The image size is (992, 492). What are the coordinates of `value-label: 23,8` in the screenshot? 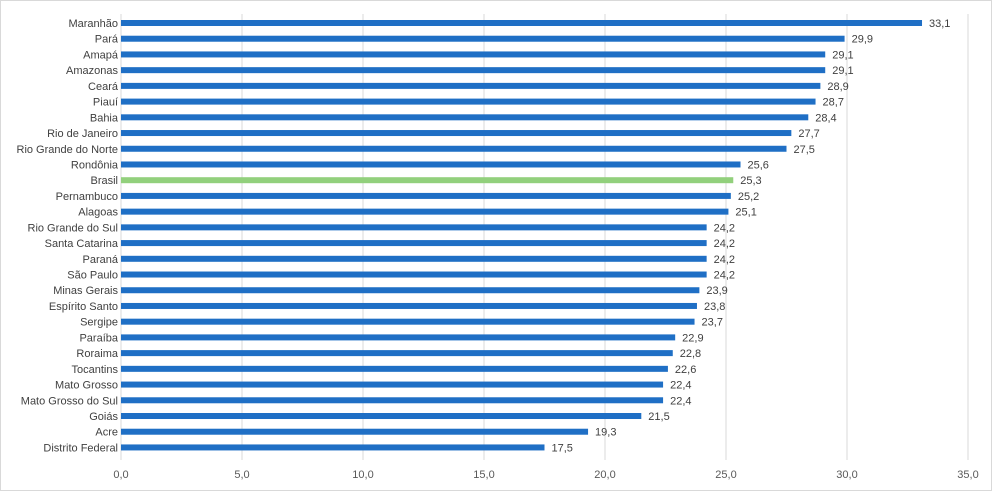 It's located at (714, 307).